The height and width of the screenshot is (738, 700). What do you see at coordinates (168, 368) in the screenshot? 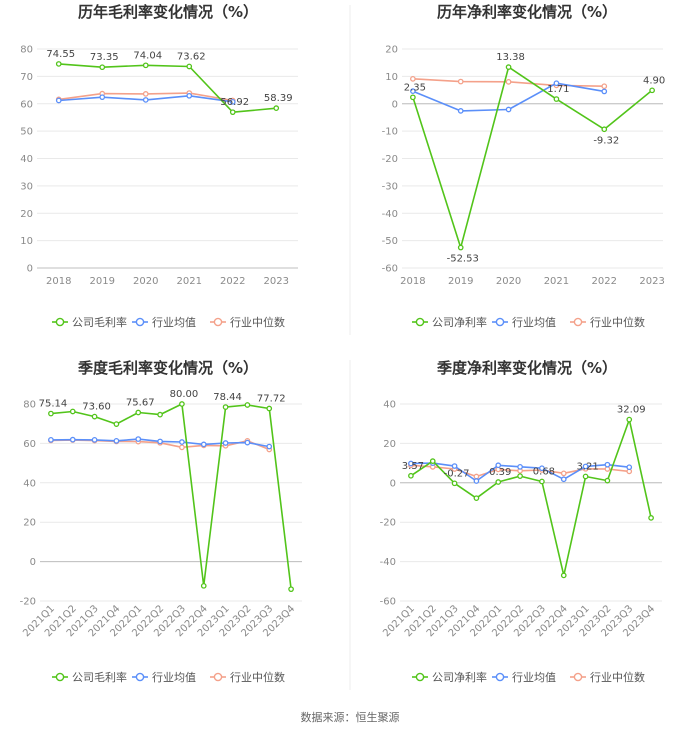
I see `chart-title: 季度毛利率变化情况（%）` at bounding box center [168, 368].